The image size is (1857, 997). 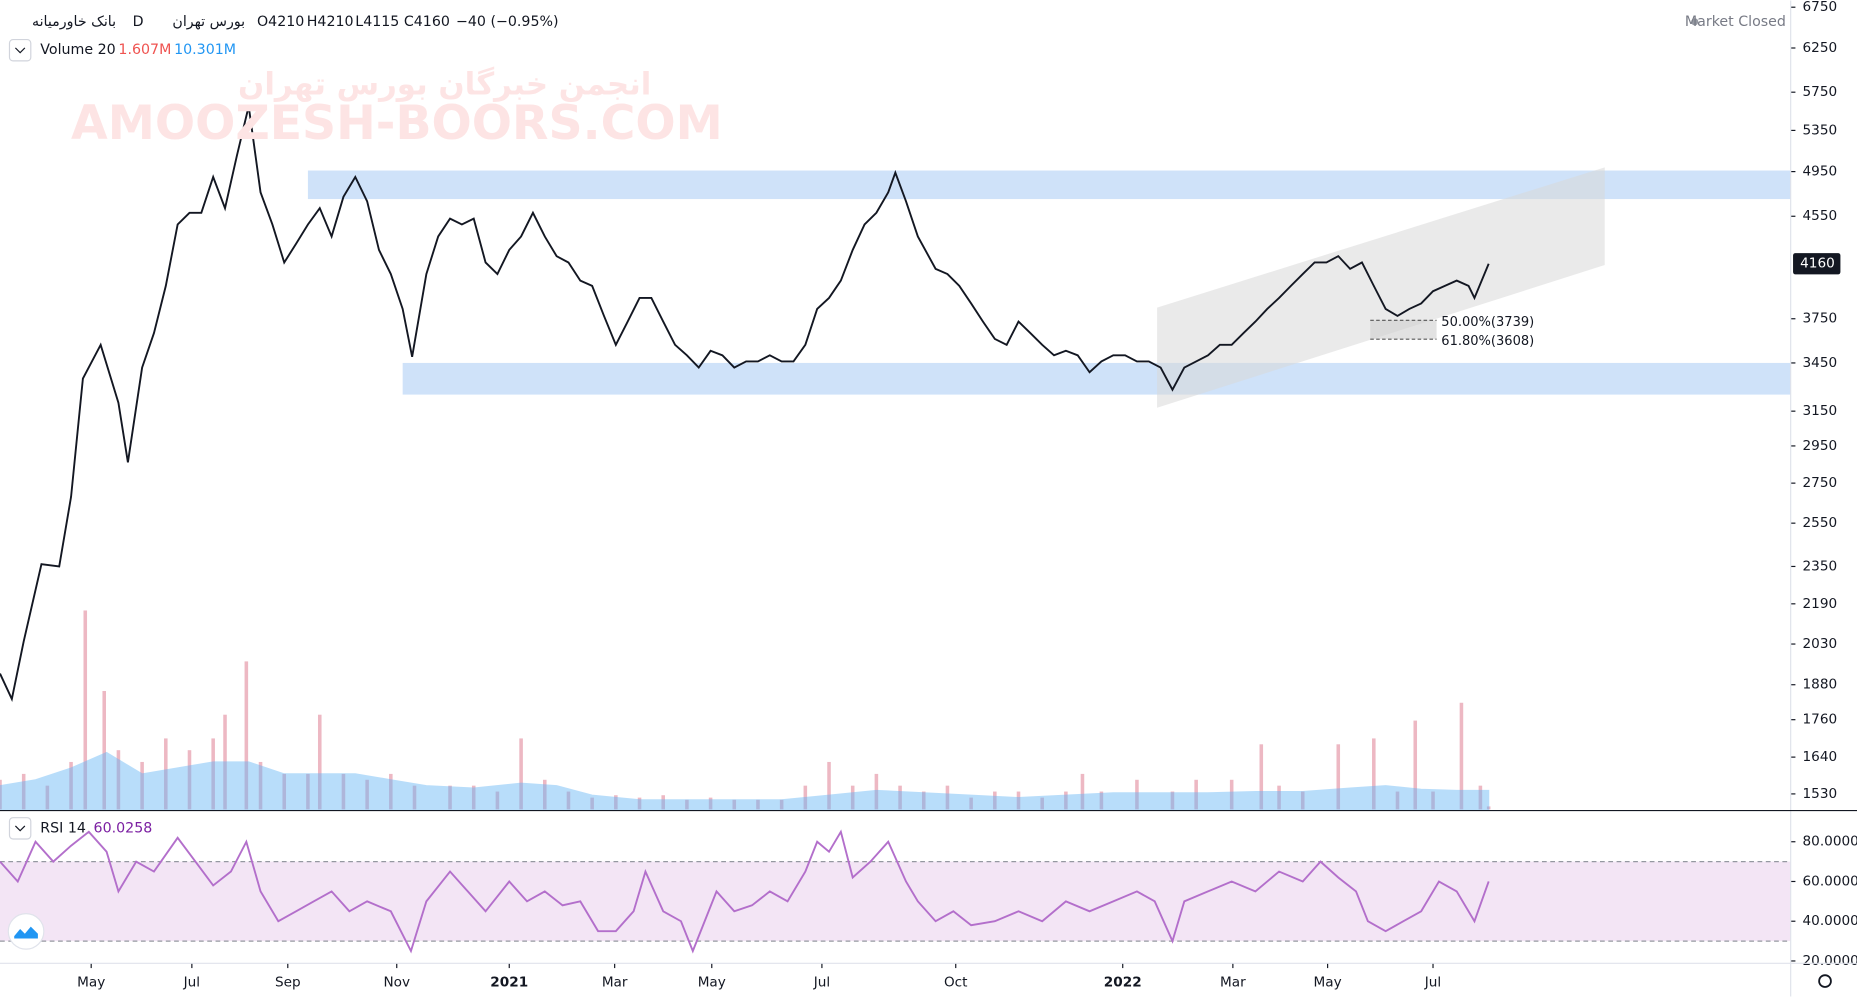 What do you see at coordinates (509, 982) in the screenshot?
I see `x-tick-label: 2021` at bounding box center [509, 982].